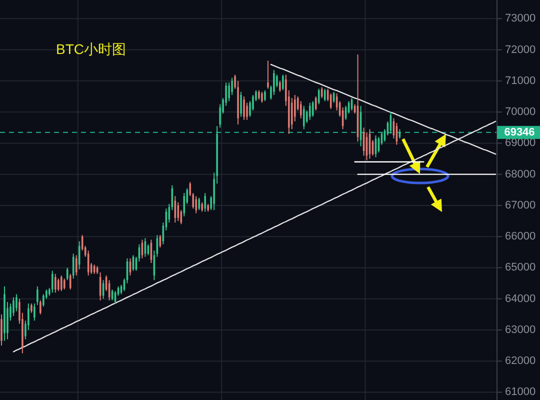 This screenshot has height=400, width=540. What do you see at coordinates (520, 50) in the screenshot?
I see `y-tick-label: 72000` at bounding box center [520, 50].